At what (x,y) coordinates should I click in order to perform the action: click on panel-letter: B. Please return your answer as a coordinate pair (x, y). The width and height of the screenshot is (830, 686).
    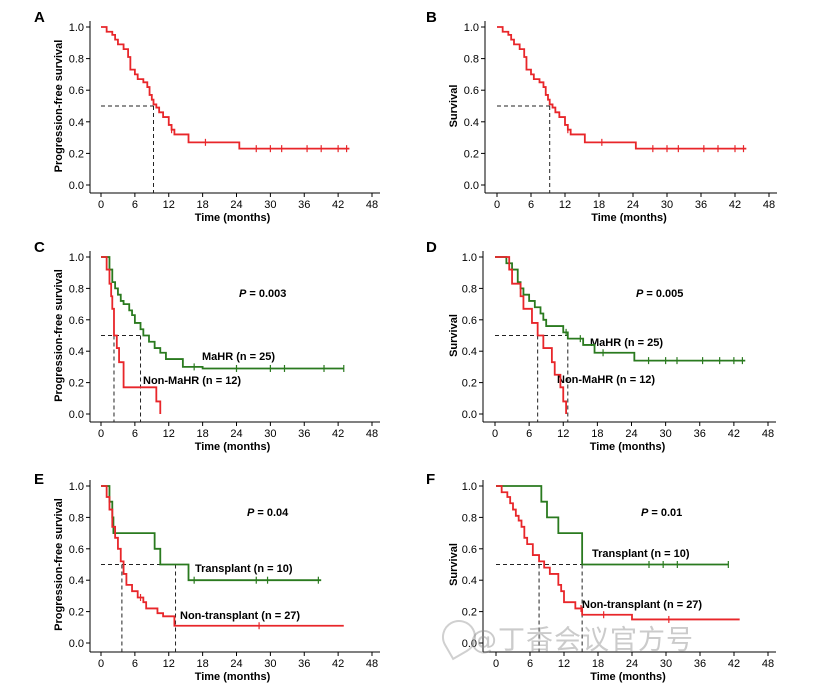
    Looking at the image, I should click on (431, 17).